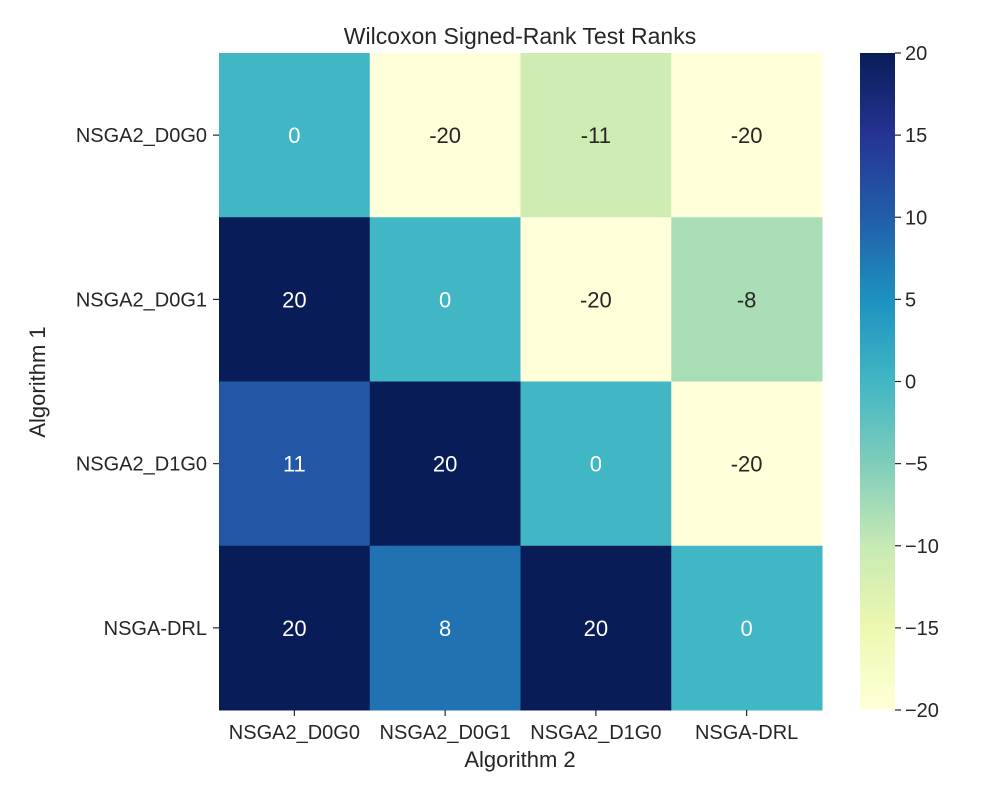 The height and width of the screenshot is (800, 1000). Describe the element at coordinates (141, 136) in the screenshot. I see `y-tick-label: NSGA2_D0G0` at that location.